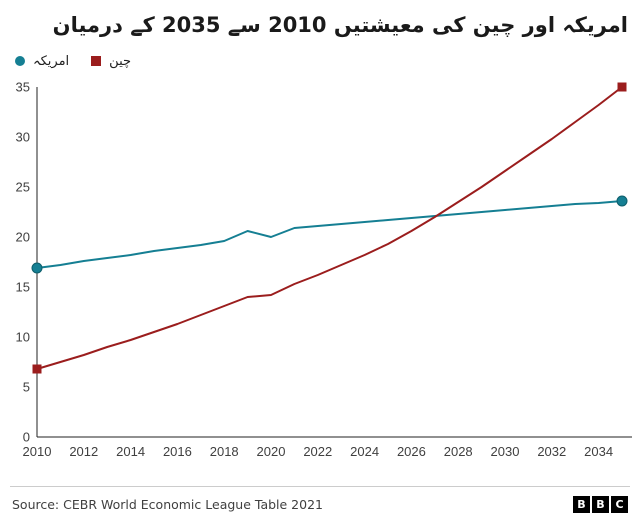 The image size is (640, 521). I want to click on svg-text: 2018, so click(224, 451).